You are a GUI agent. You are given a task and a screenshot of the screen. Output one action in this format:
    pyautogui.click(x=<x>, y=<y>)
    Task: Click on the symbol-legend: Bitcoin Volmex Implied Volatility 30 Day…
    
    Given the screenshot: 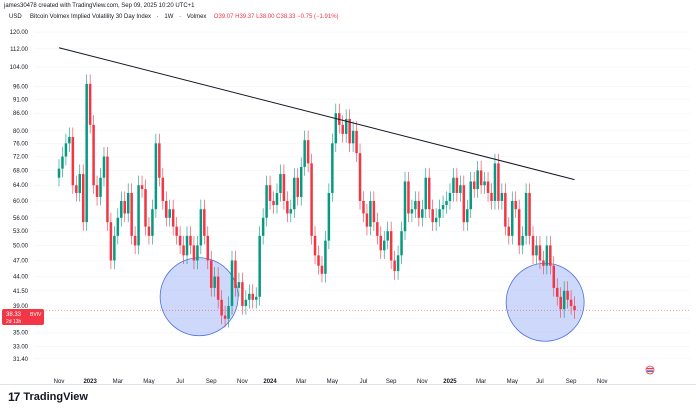 What is the action you would take?
    pyautogui.click(x=184, y=17)
    